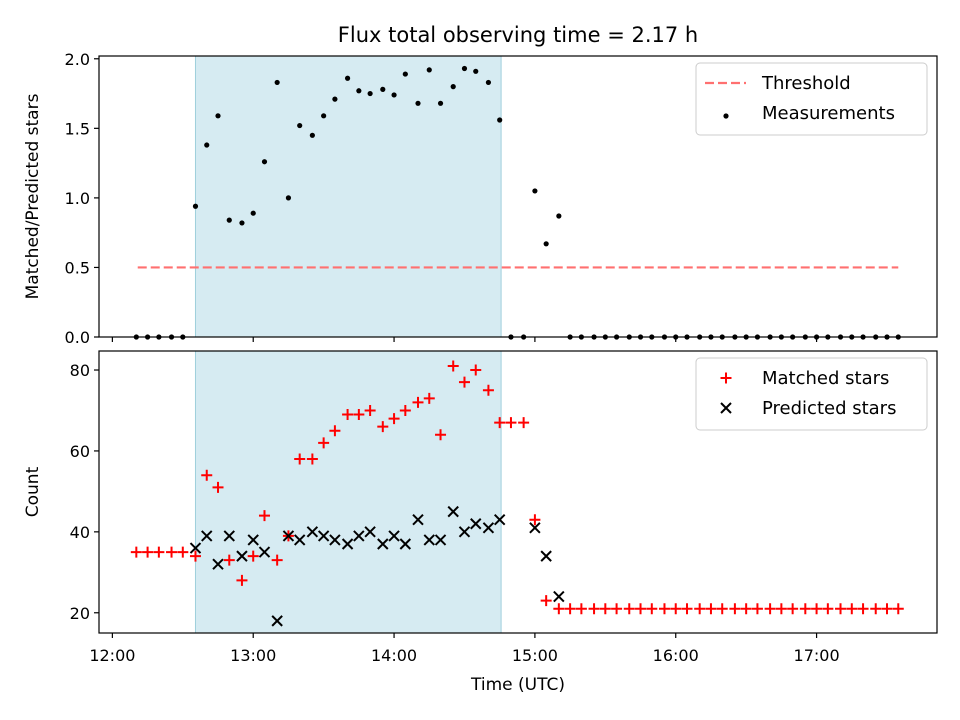 Image resolution: width=960 pixels, height=720 pixels. What do you see at coordinates (348, 196) in the screenshot?
I see `observing-window-shading` at bounding box center [348, 196].